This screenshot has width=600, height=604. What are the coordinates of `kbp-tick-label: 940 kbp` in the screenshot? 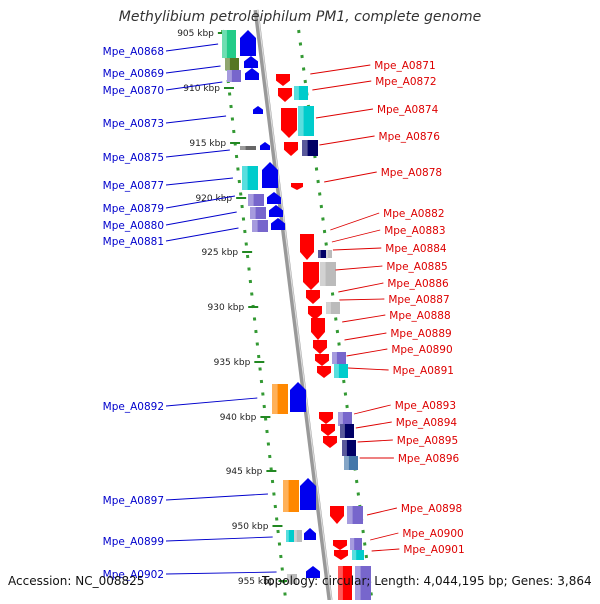 It's located at (238, 418).